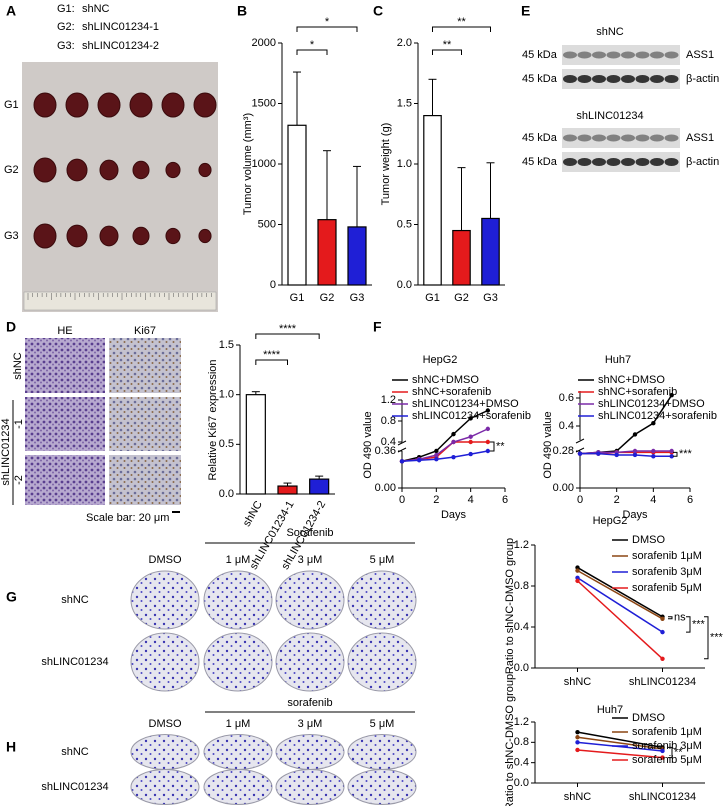 Image resolution: width=728 pixels, height=806 pixels. Describe the element at coordinates (288, 329) in the screenshot. I see `significance-label: ****` at that location.